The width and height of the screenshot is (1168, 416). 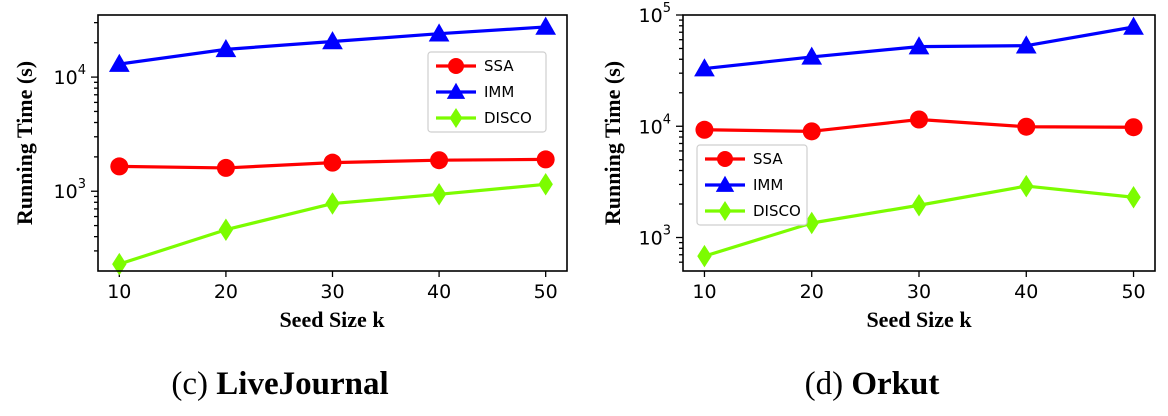 I want to click on subfigure-caption: (c) LiveJournal, so click(x=279, y=384).